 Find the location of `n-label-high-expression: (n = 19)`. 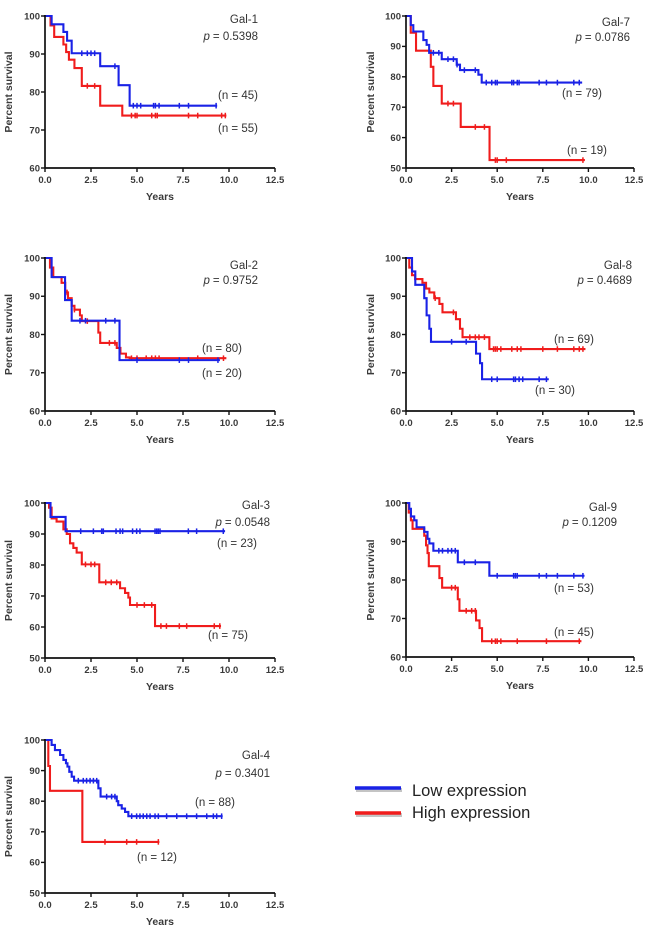

n-label-high-expression: (n = 19) is located at coordinates (587, 151).